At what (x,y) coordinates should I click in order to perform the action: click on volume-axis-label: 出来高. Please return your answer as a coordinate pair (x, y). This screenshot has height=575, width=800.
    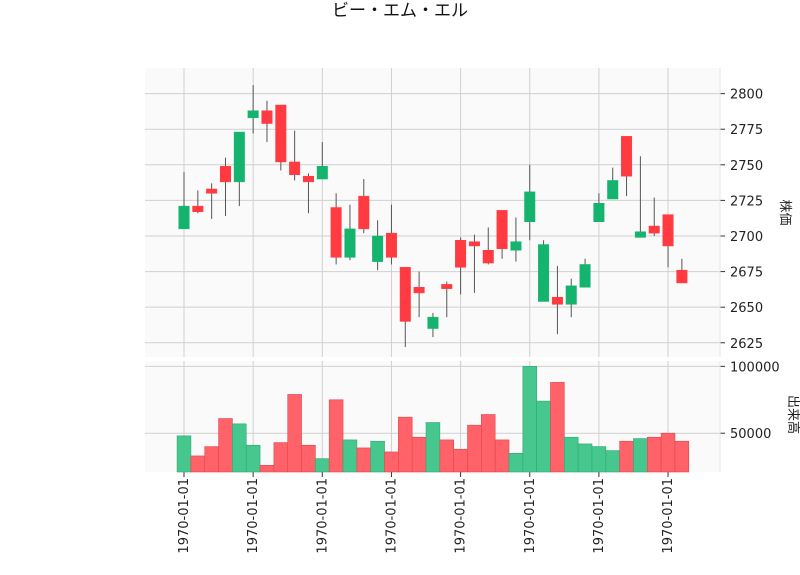
    Looking at the image, I should click on (792, 414).